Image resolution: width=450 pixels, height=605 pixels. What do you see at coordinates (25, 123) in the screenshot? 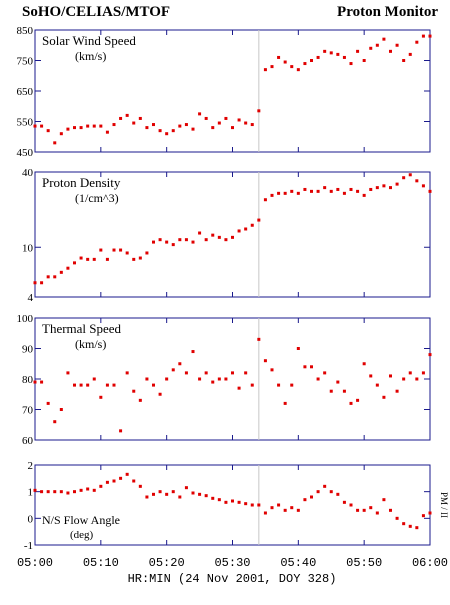
I see `y-tick-label: 550` at bounding box center [25, 123].